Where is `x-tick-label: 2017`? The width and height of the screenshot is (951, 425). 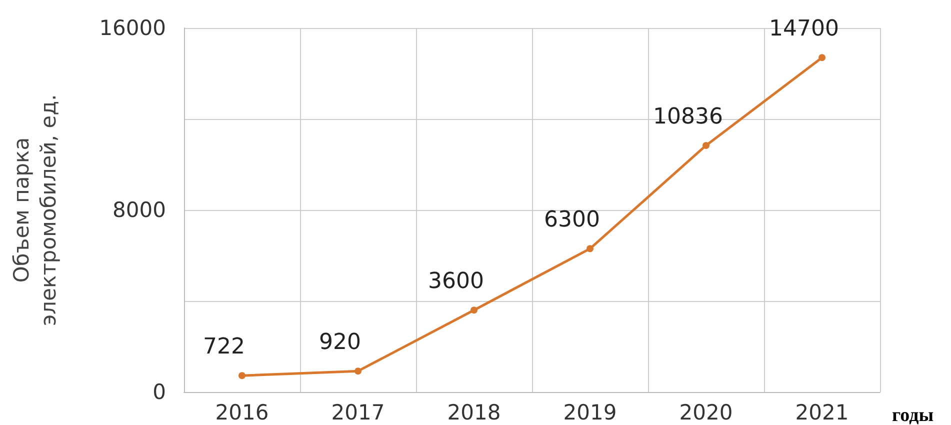 x-tick-label: 2017 is located at coordinates (358, 412).